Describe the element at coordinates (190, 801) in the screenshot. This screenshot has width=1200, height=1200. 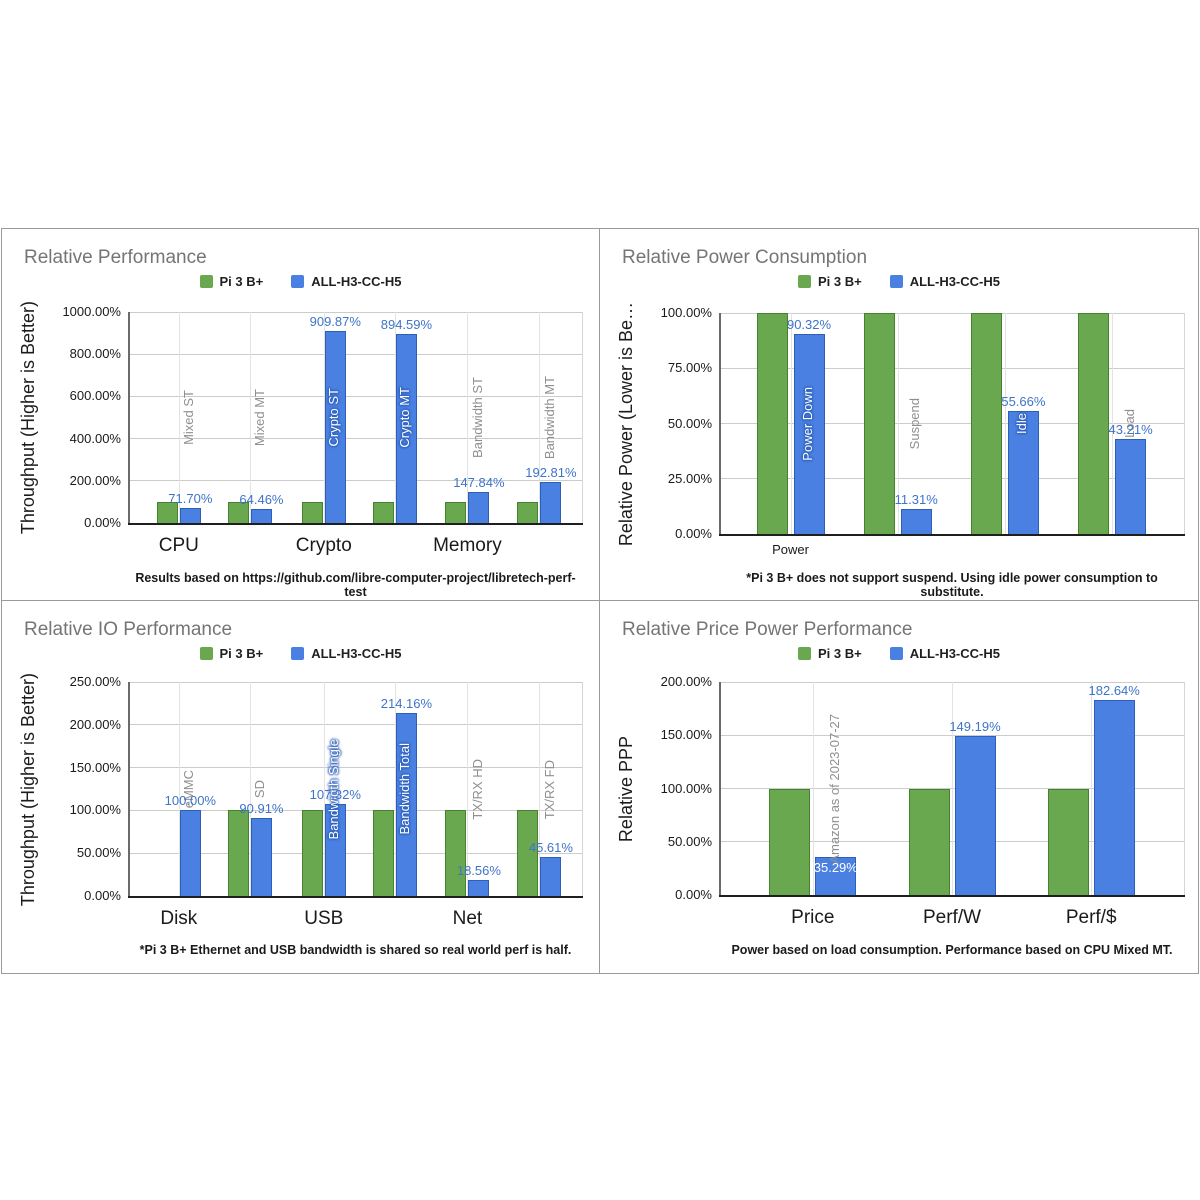
I see `value-label: 100.00%` at that location.